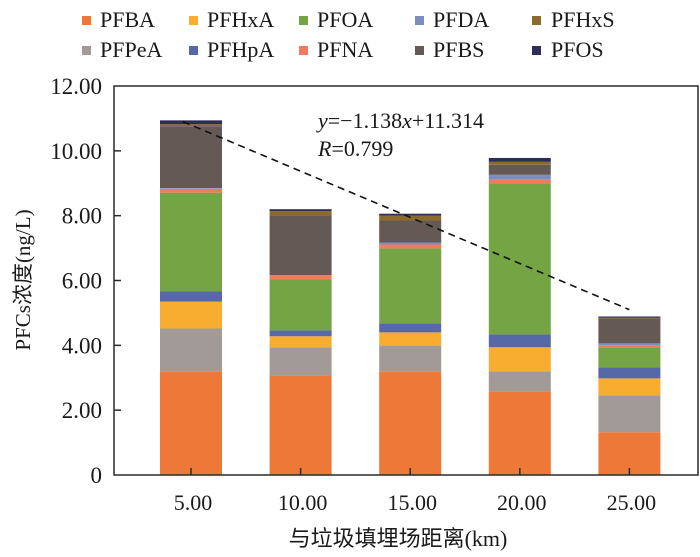  I want to click on legend-label: PFOS, so click(577, 49).